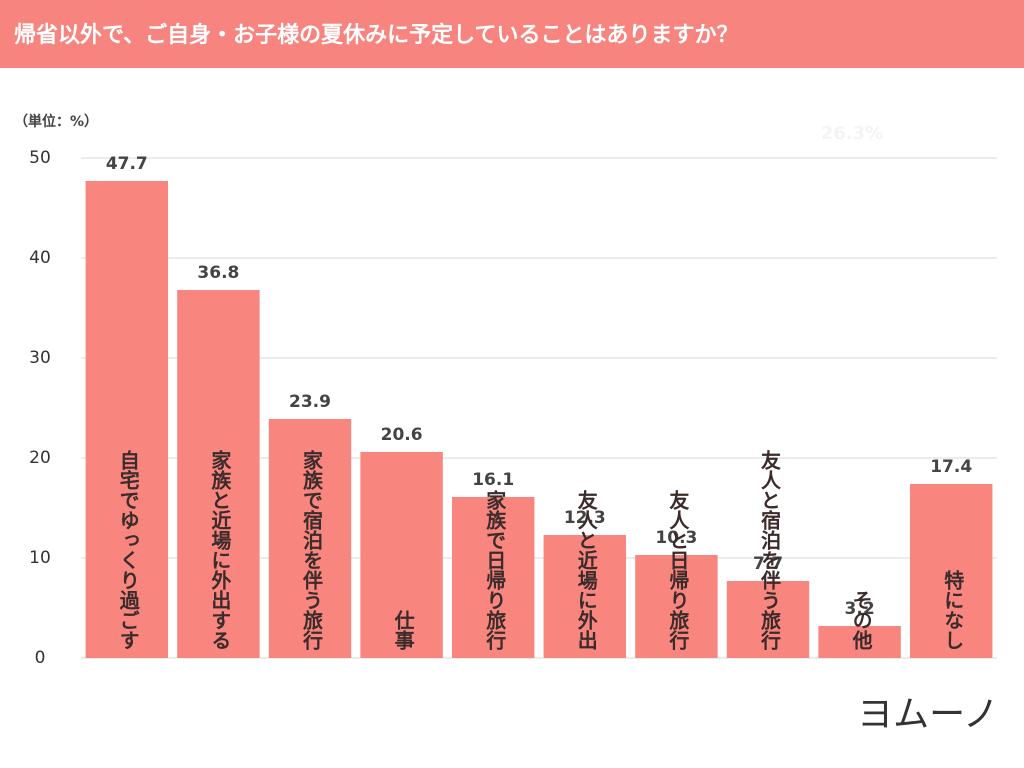 The image size is (1024, 768). Describe the element at coordinates (585, 518) in the screenshot. I see `value-label: 12.3` at that location.